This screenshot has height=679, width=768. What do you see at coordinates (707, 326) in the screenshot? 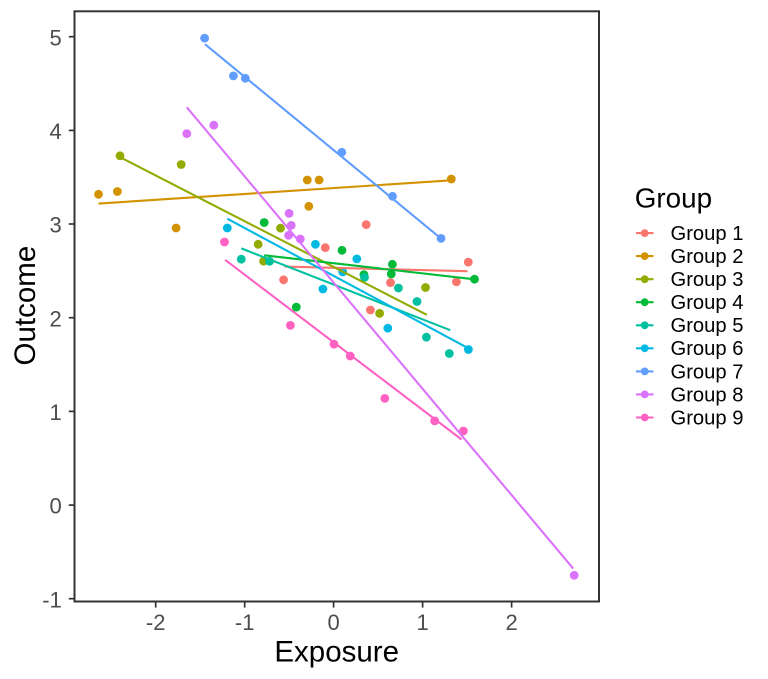
I see `svg-text: Group 5` at bounding box center [707, 326].